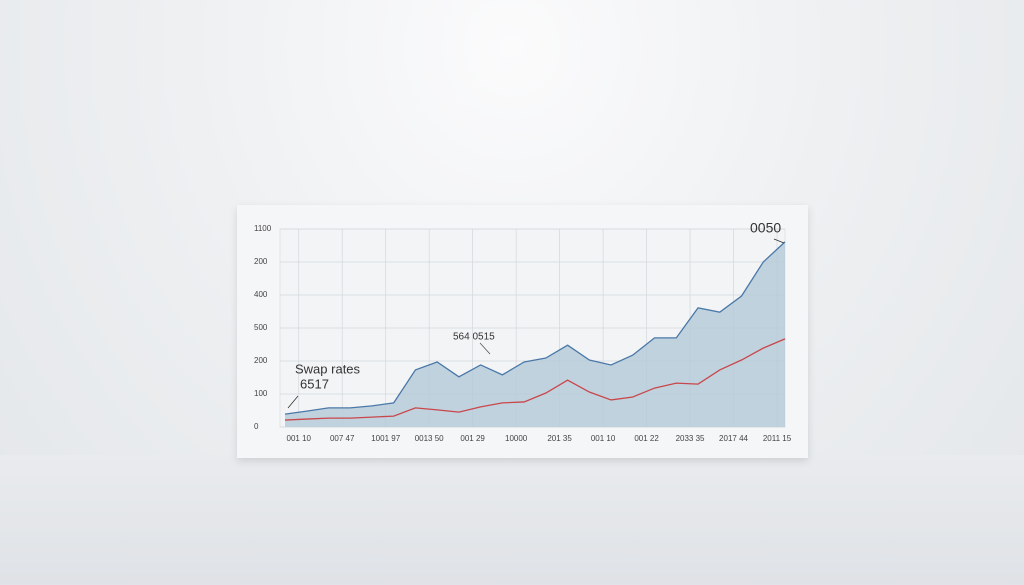  What do you see at coordinates (261, 327) in the screenshot?
I see `y-tick-label: 500` at bounding box center [261, 327].